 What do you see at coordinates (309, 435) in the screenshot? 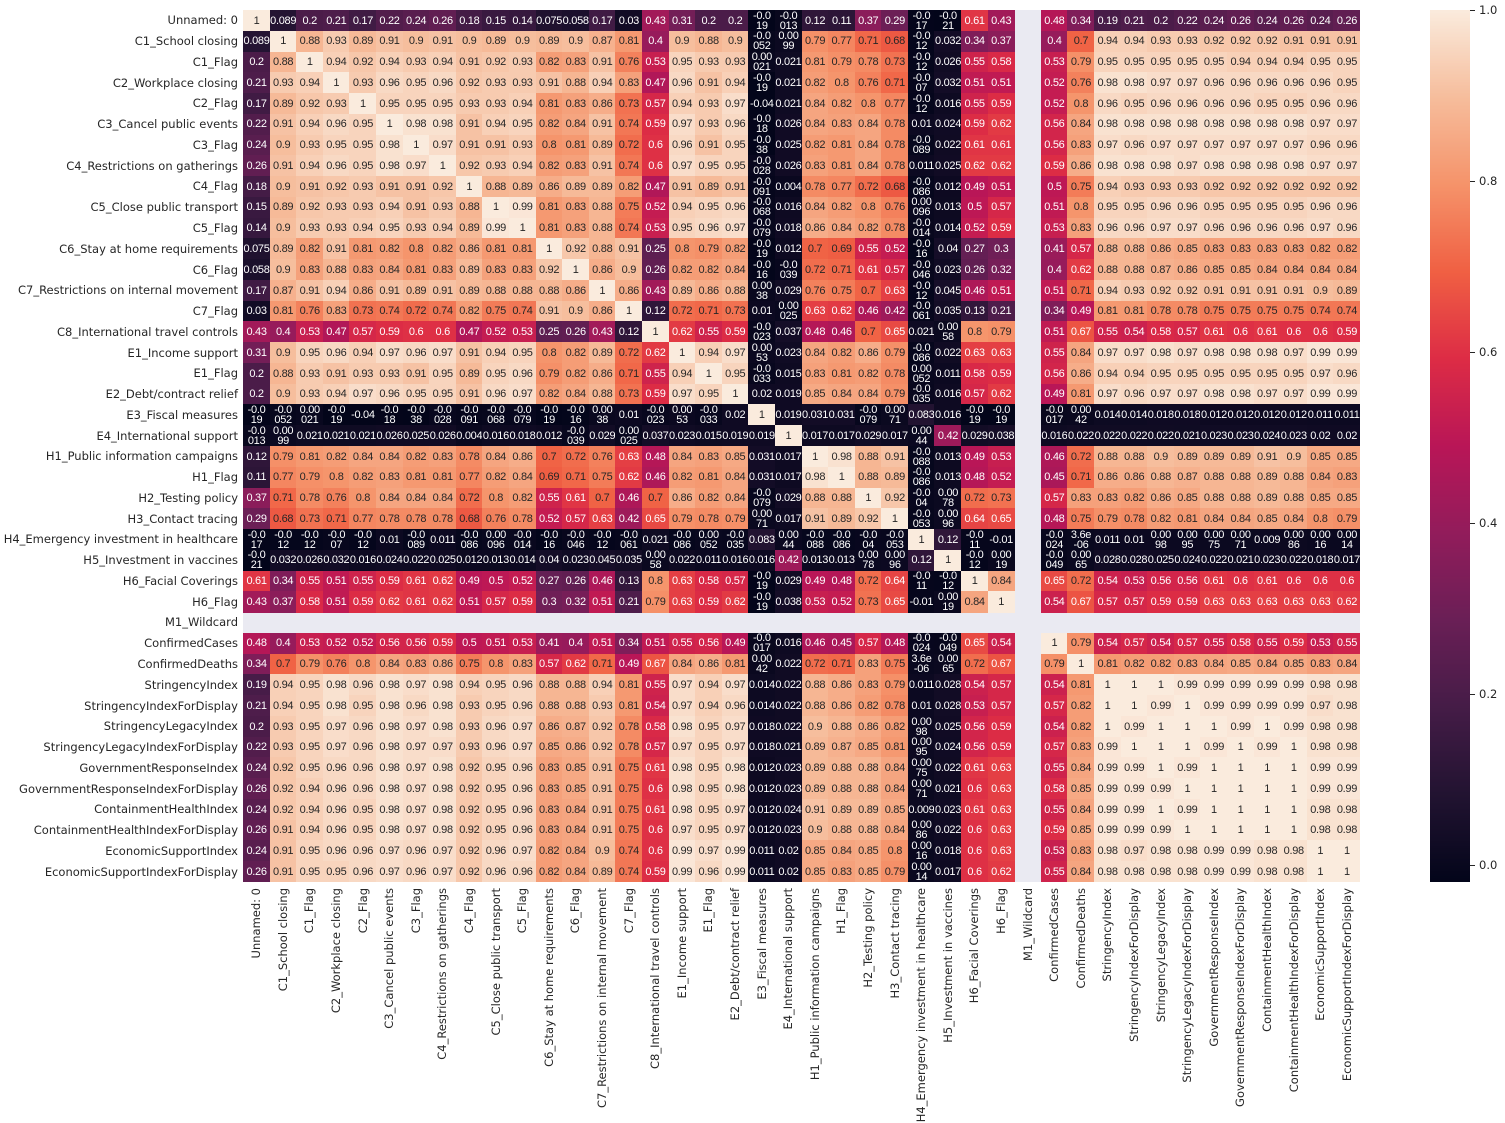
I see `cell-annotation: 0.021` at bounding box center [309, 435].